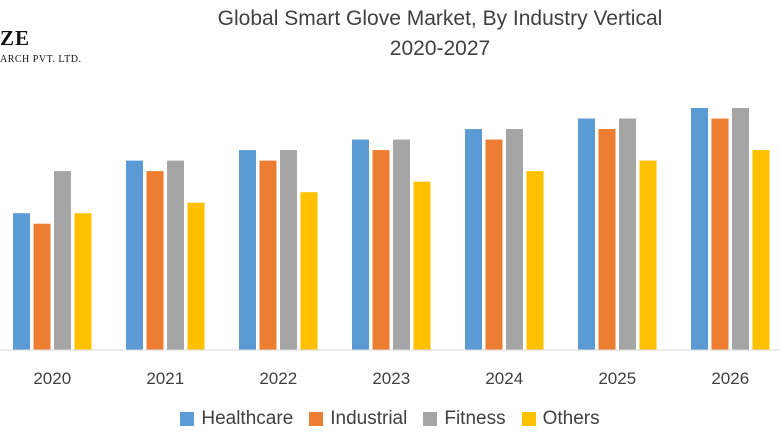  Describe the element at coordinates (41, 59) in the screenshot. I see `logo-subtext: ARCH PVT. LTD.` at that location.